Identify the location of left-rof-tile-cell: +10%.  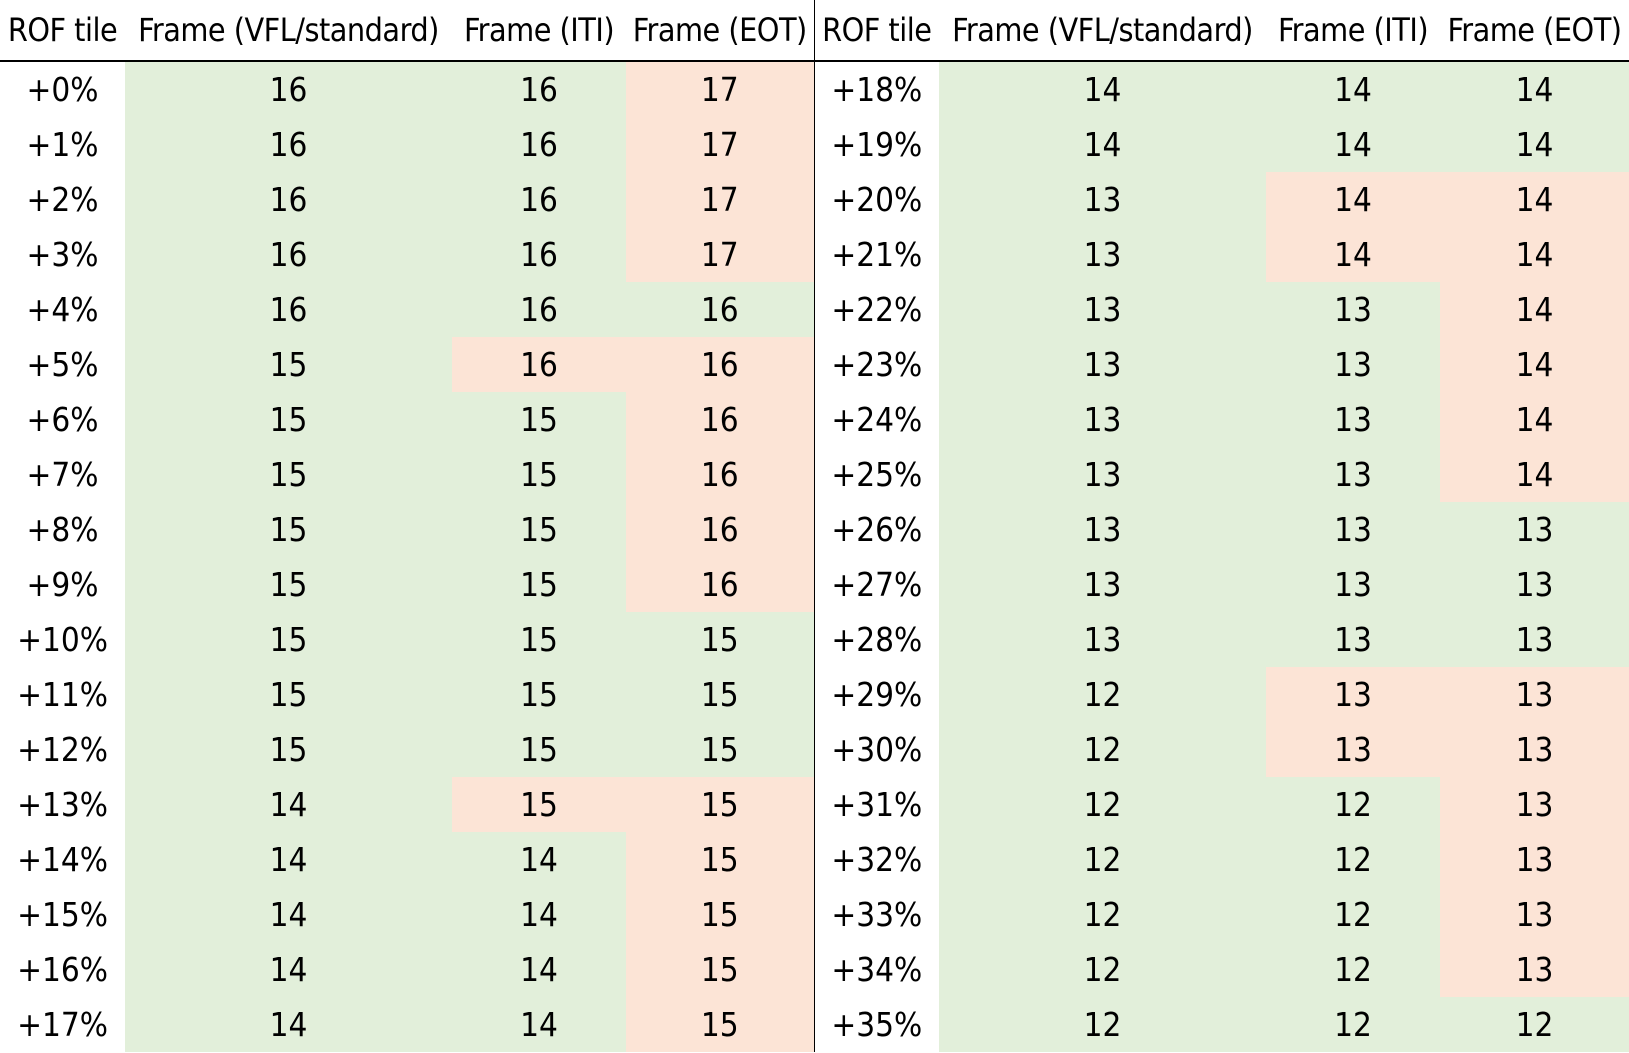
(62, 639).